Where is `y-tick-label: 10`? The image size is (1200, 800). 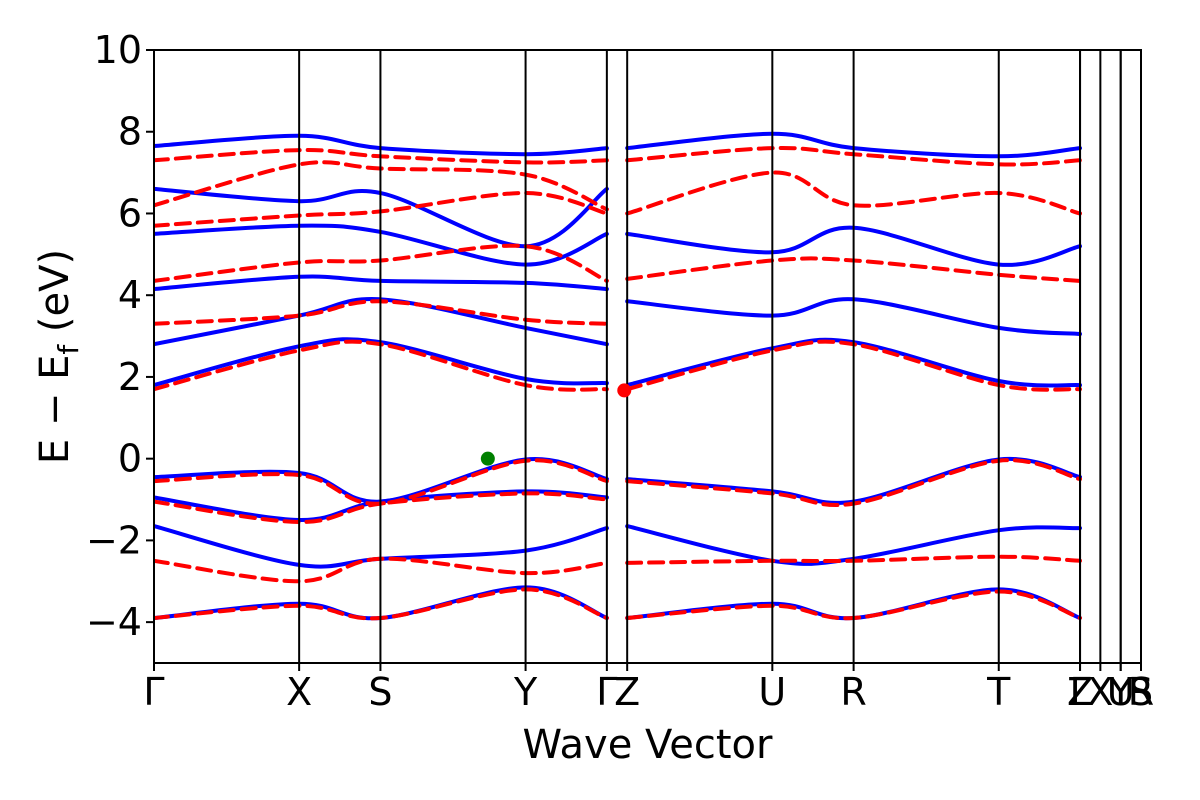
y-tick-label: 10 is located at coordinates (118, 50).